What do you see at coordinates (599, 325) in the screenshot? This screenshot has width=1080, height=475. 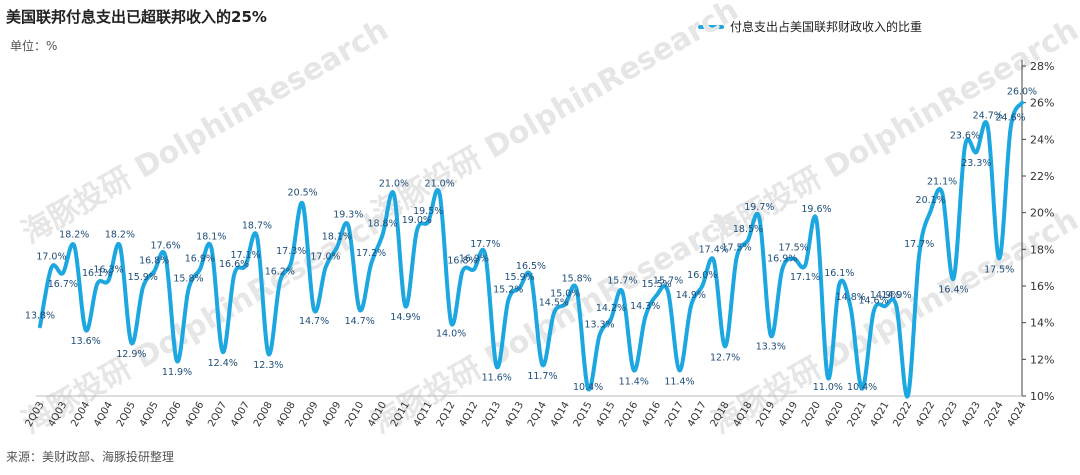 I see `data-label: 13.3%` at bounding box center [599, 325].